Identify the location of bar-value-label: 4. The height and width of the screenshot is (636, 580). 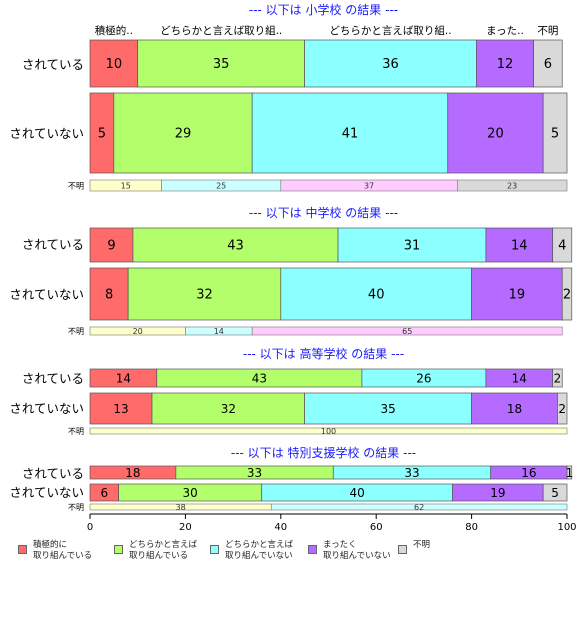
(562, 246).